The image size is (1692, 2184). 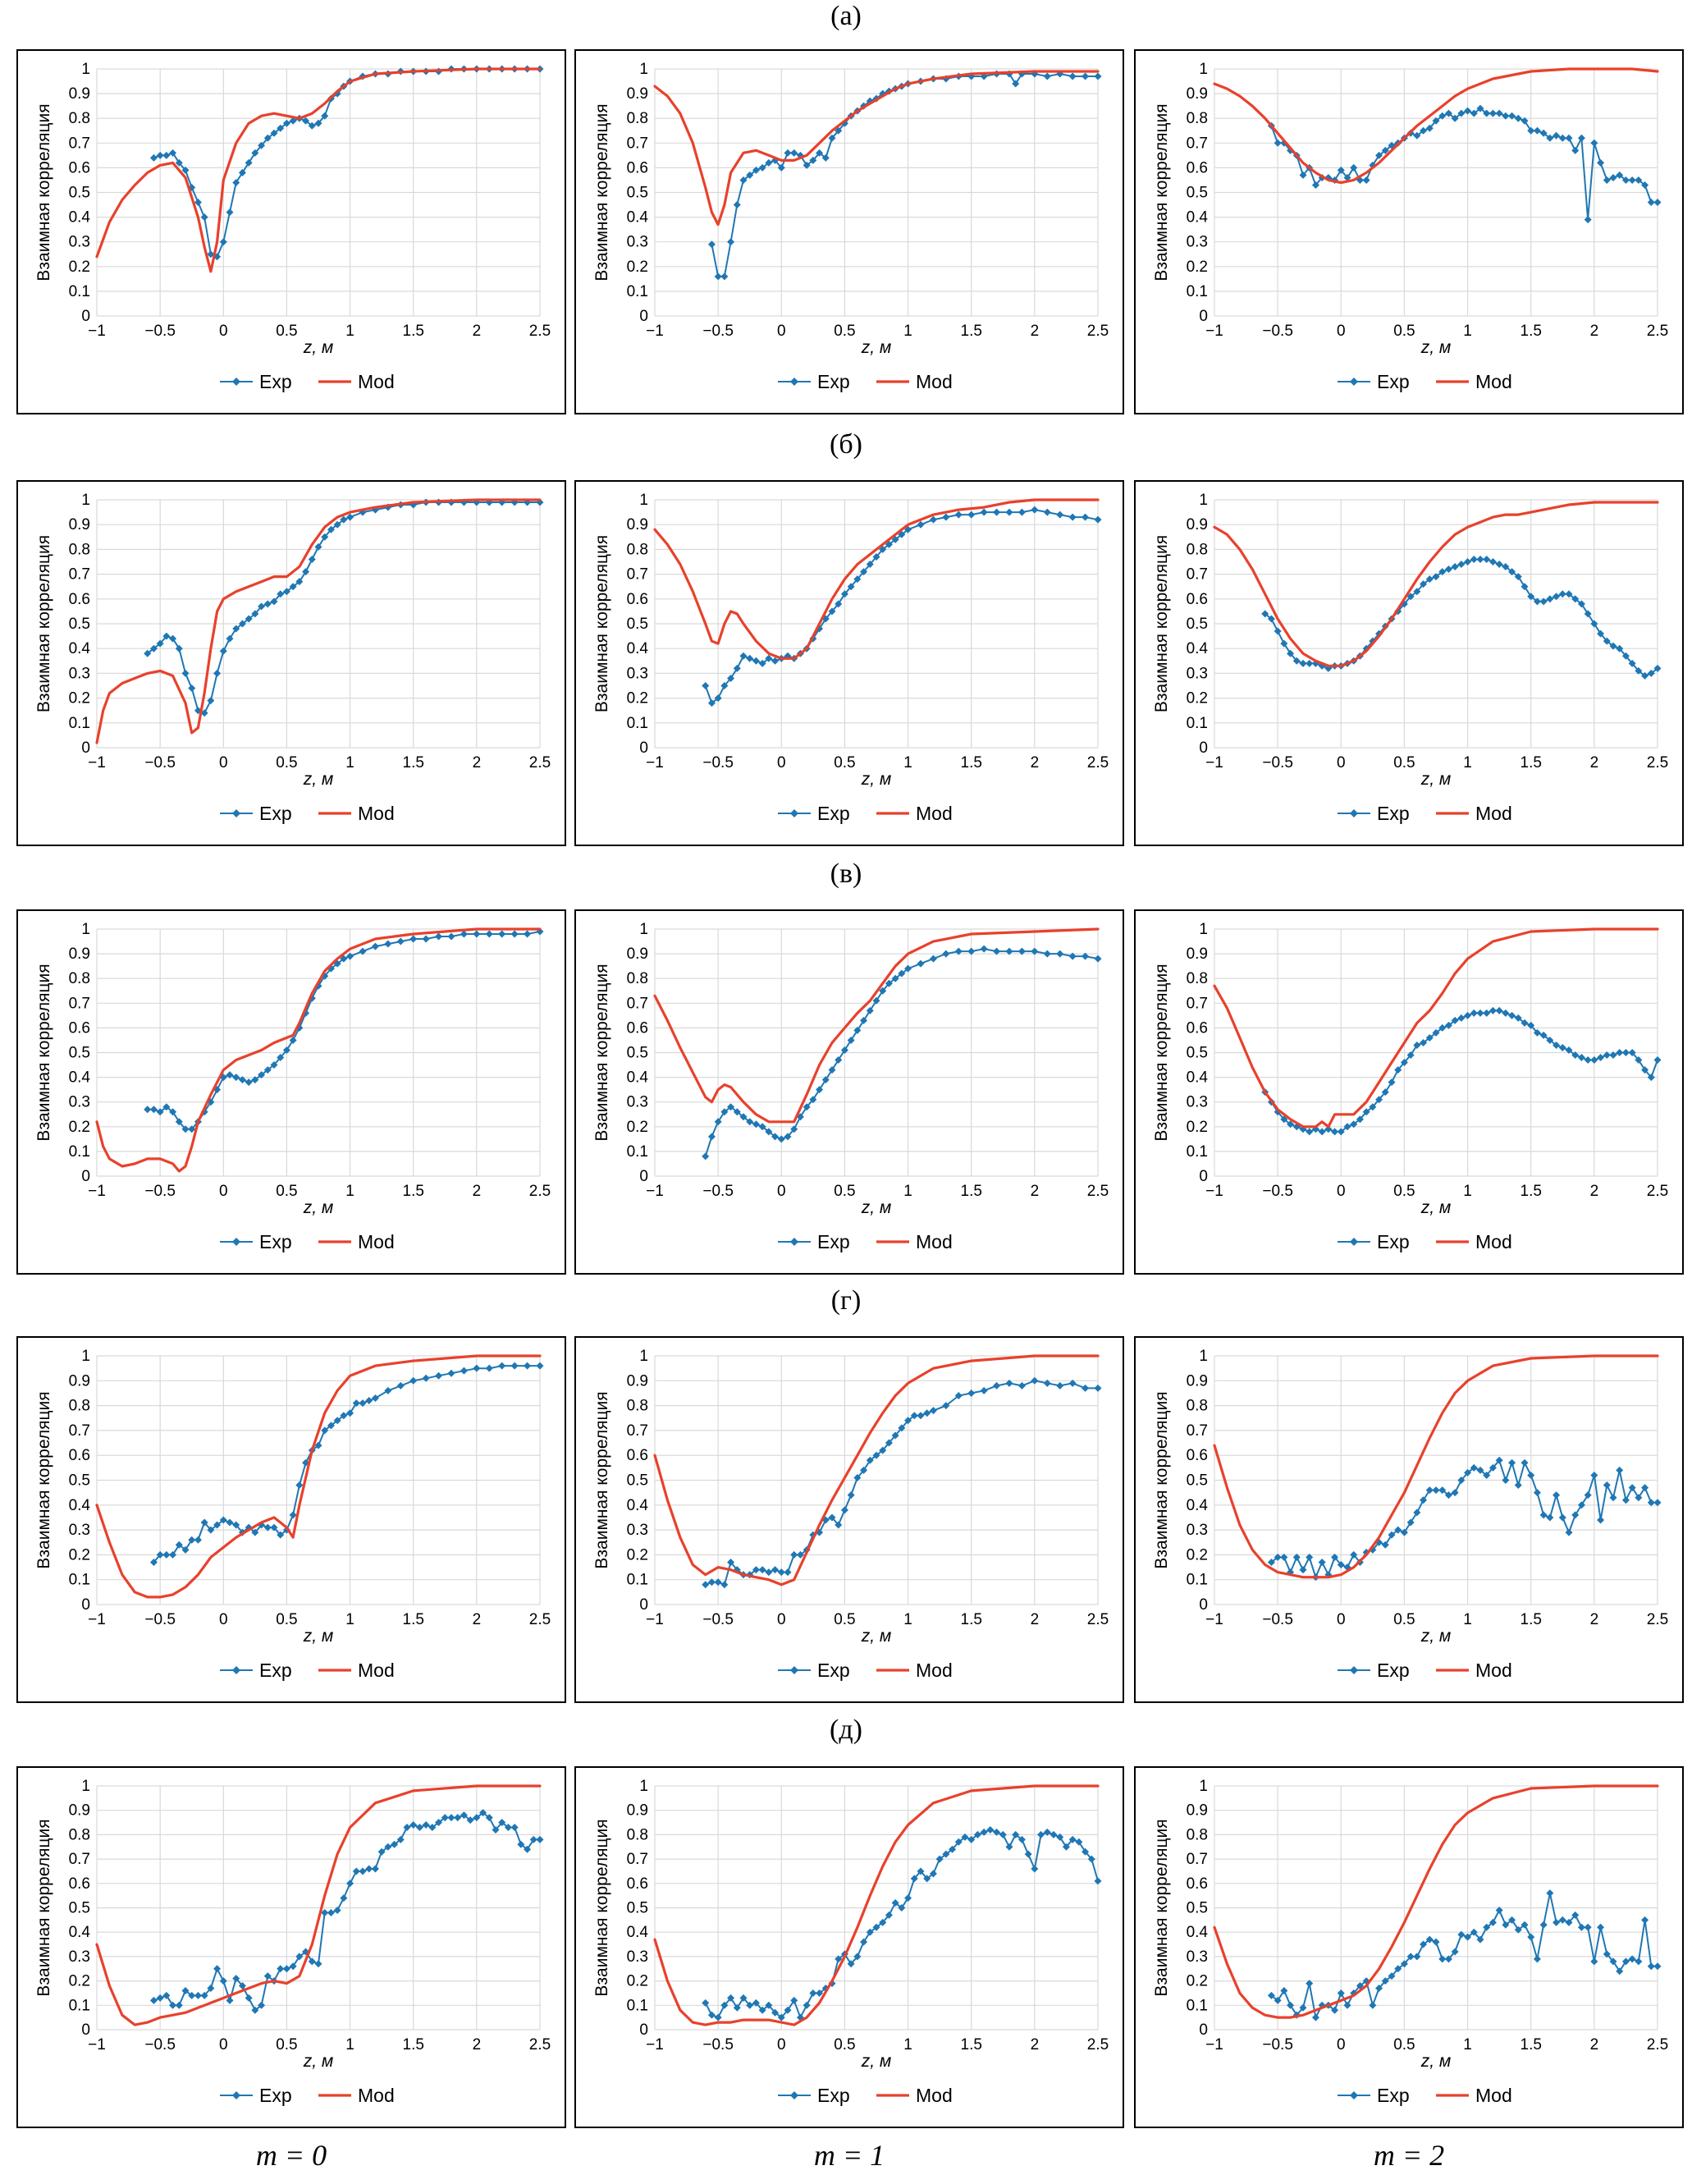 What do you see at coordinates (846, 444) in the screenshot?
I see `row-label: (б)` at bounding box center [846, 444].